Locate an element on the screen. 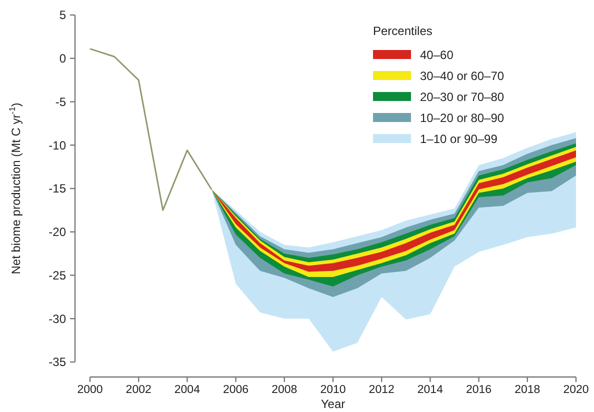 This screenshot has height=412, width=594. x-tick-label: 2000 is located at coordinates (90, 390).